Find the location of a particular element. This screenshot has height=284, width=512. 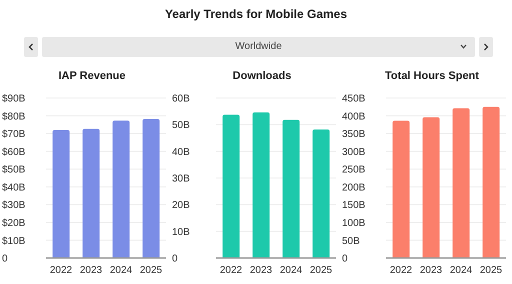

dropdown-field: Worldwide is located at coordinates (258, 47).